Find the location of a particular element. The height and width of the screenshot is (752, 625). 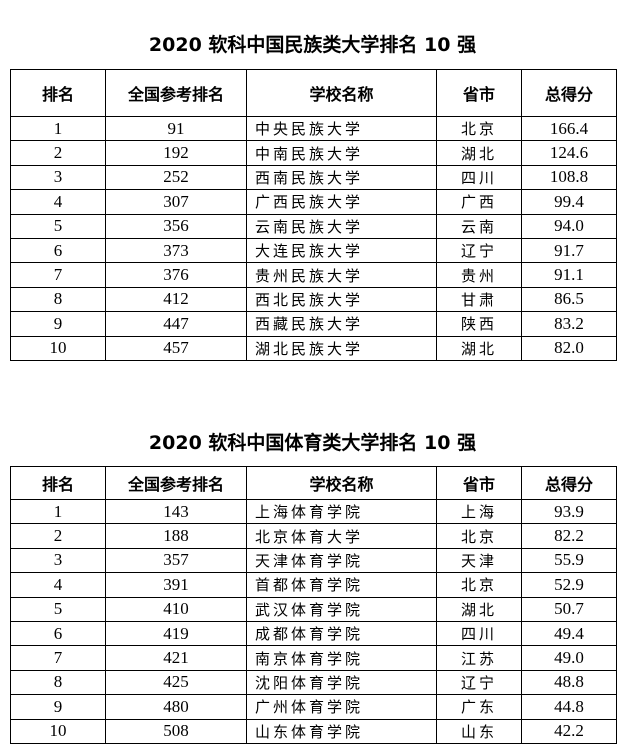

cell-school-name: 北京体育大学 is located at coordinates (341, 536).